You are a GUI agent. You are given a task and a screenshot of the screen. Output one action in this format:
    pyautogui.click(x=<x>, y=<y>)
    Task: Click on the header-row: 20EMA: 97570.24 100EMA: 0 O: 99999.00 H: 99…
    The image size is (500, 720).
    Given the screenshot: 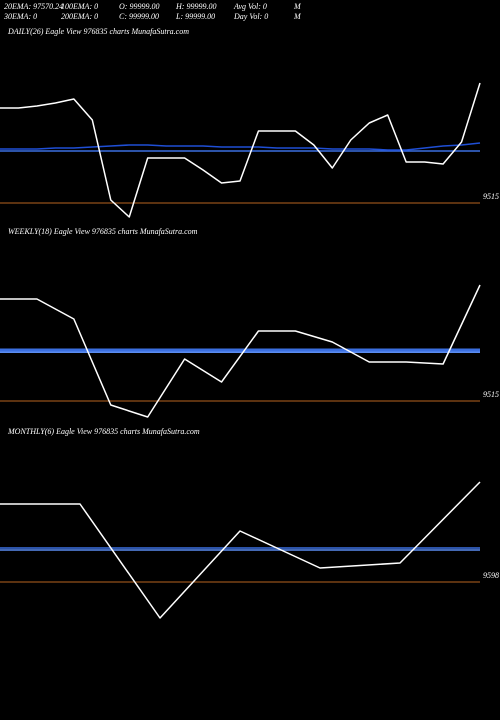 What is the action you would take?
    pyautogui.click(x=152, y=7)
    